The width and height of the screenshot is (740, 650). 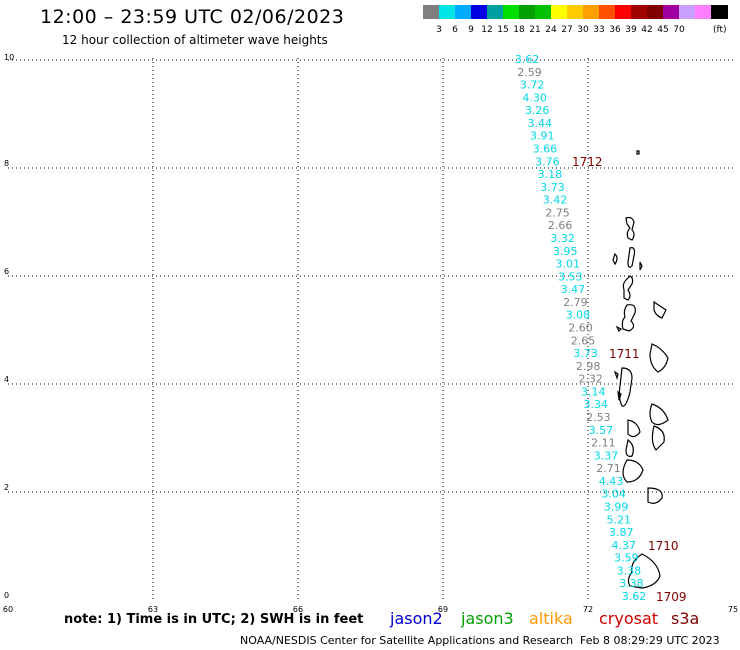 What do you see at coordinates (416, 618) in the screenshot?
I see `satellite-jason2: jason2` at bounding box center [416, 618].